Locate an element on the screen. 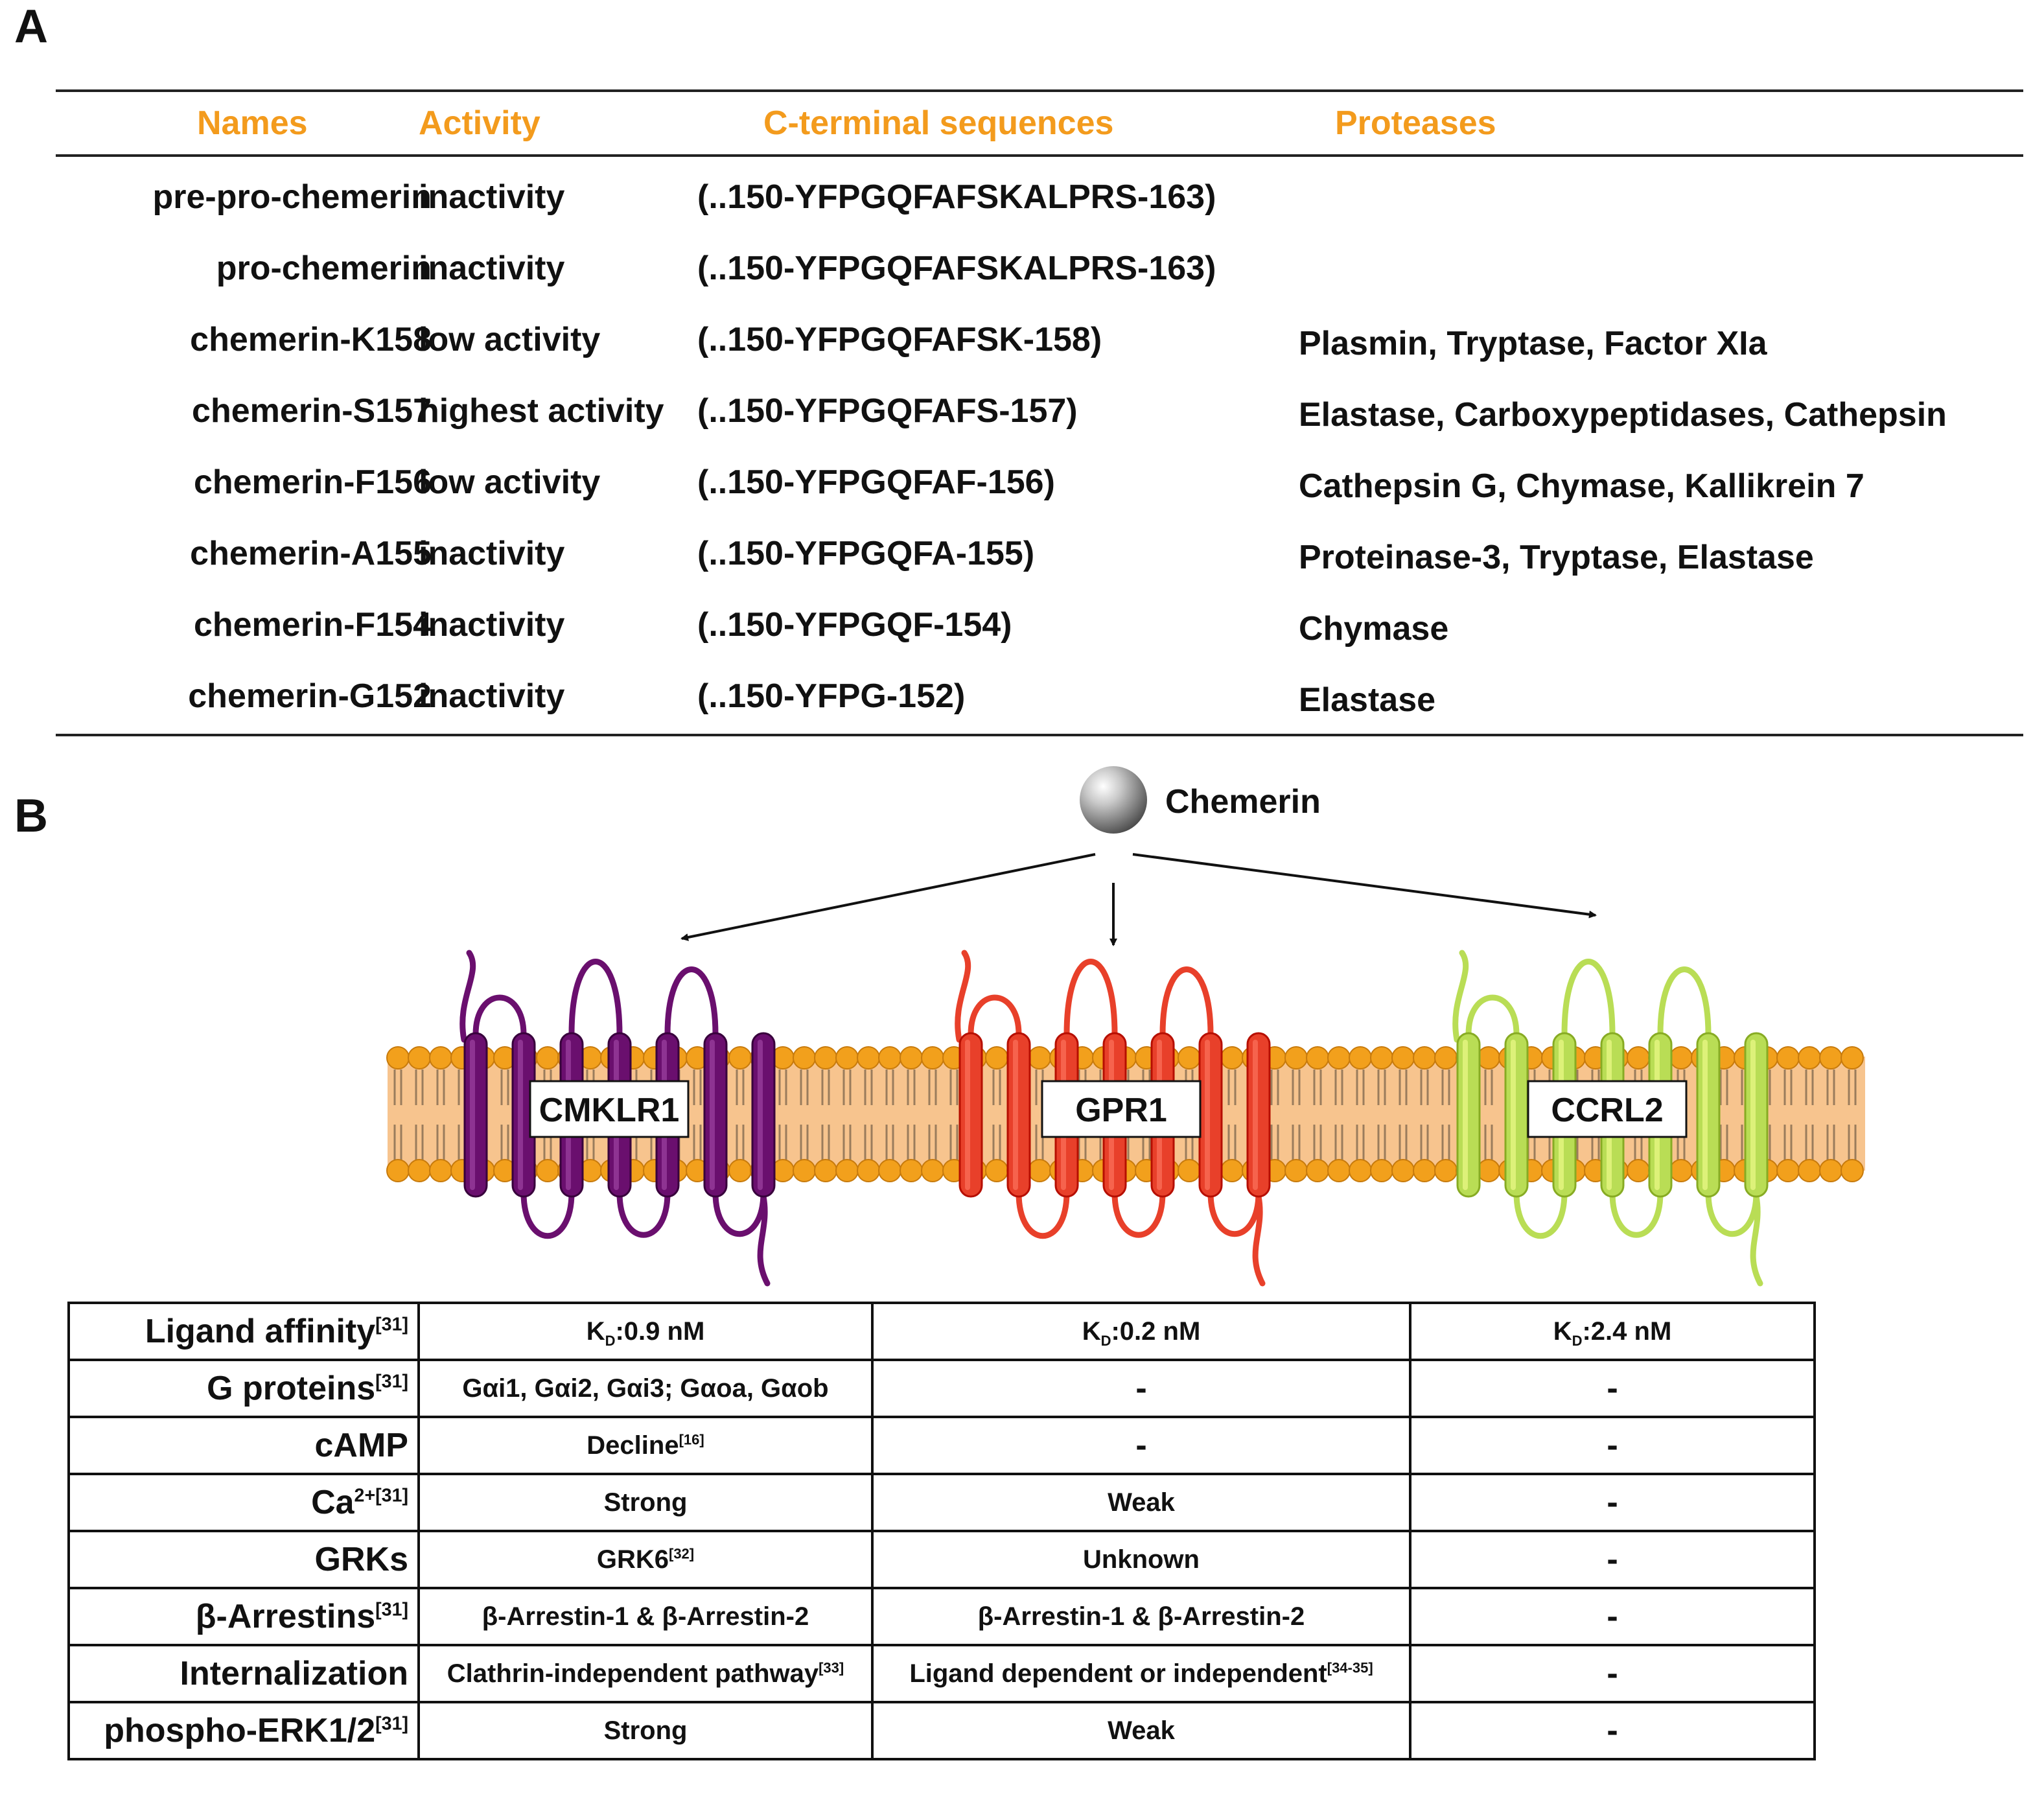 The width and height of the screenshot is (2044, 1800). property-value: Strong is located at coordinates (646, 1503).